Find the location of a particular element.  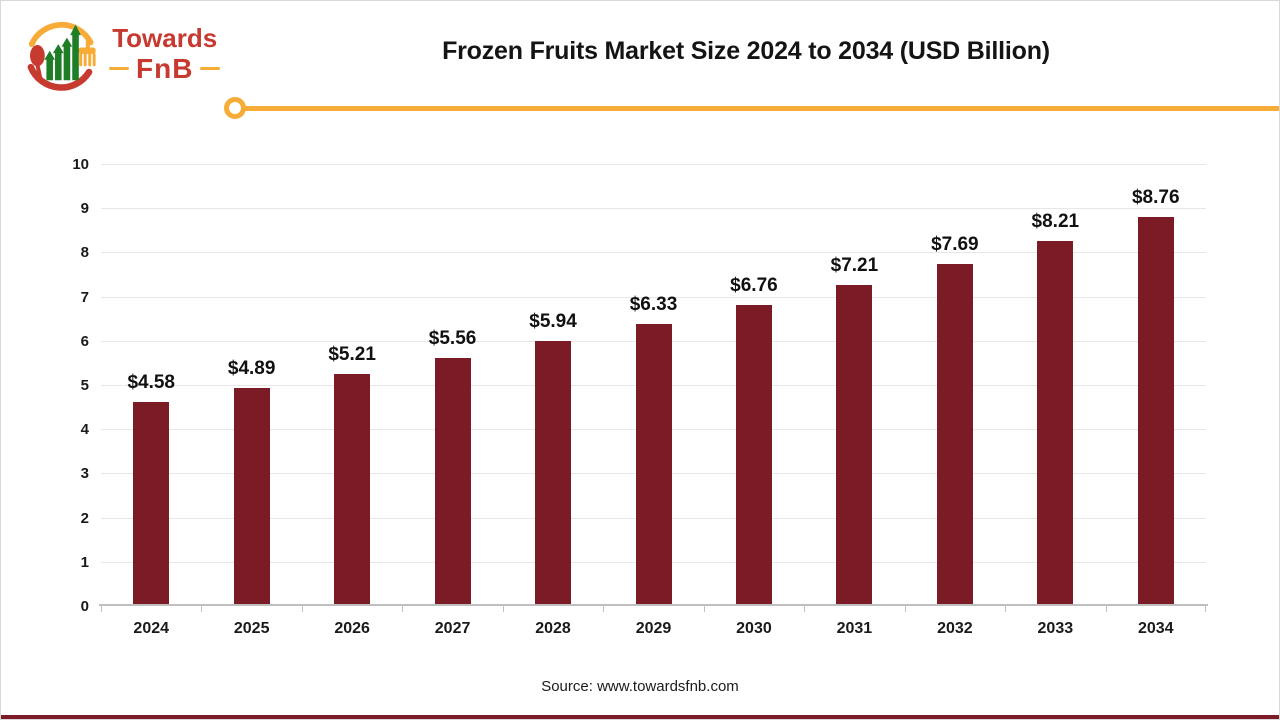

y-axis-tick-label: 9 is located at coordinates (84, 209).